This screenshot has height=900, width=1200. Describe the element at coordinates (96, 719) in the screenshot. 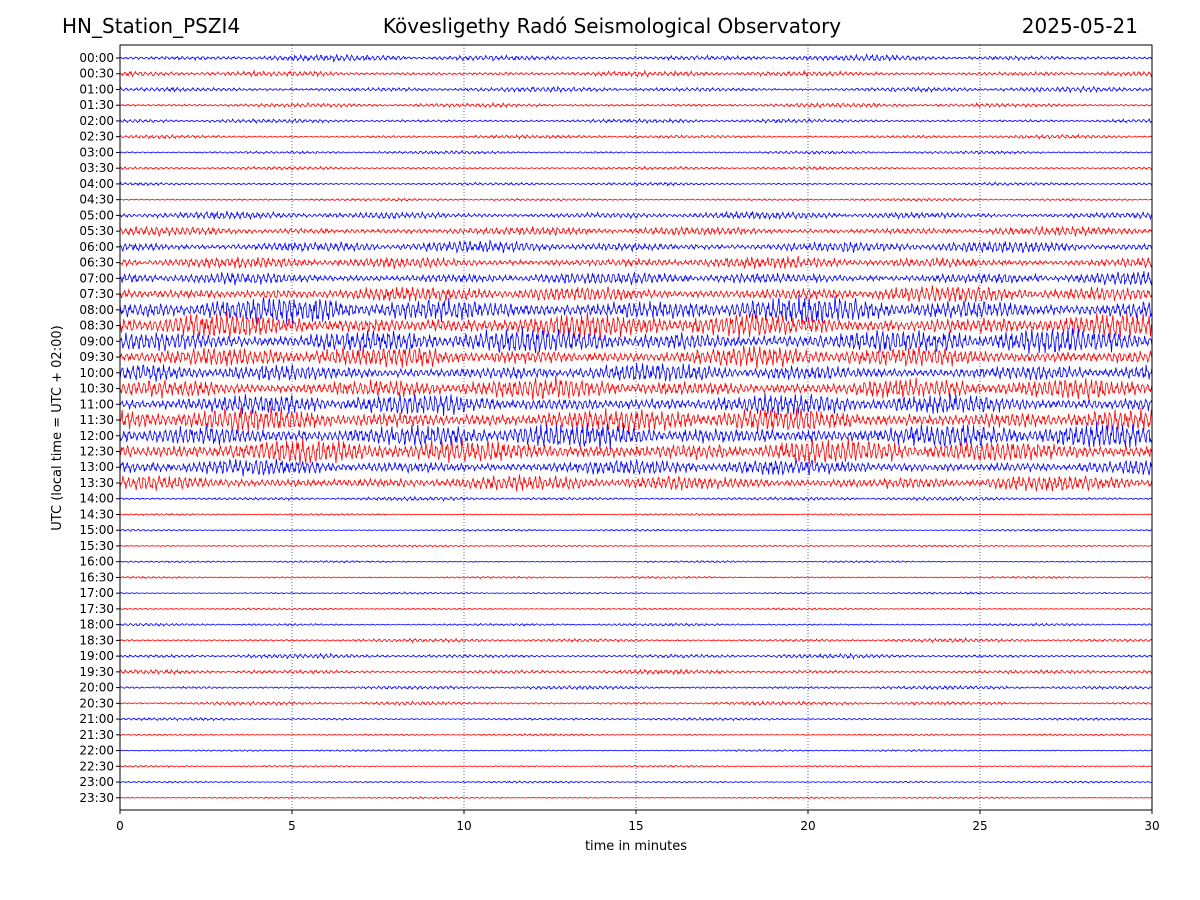

I see `y-tick-label: 21:00` at that location.